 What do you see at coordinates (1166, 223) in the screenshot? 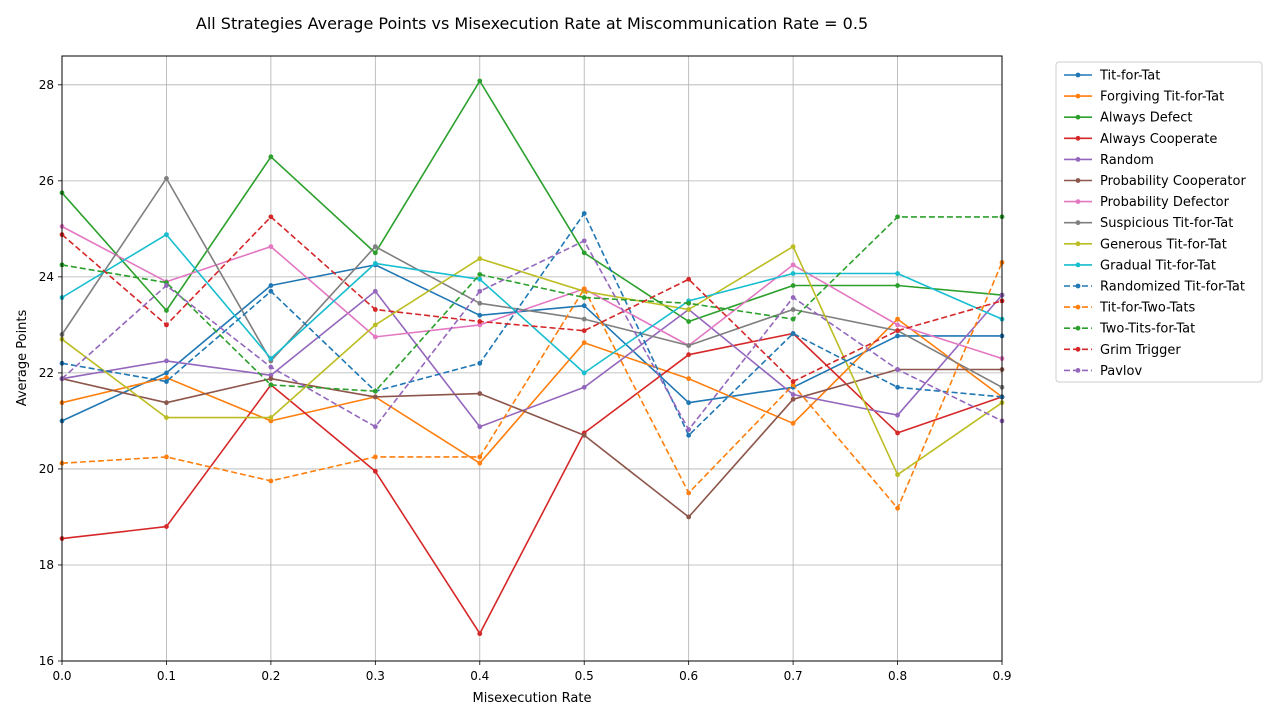
I see `legend-label: Suspicious Tit-for-Tat` at bounding box center [1166, 223].